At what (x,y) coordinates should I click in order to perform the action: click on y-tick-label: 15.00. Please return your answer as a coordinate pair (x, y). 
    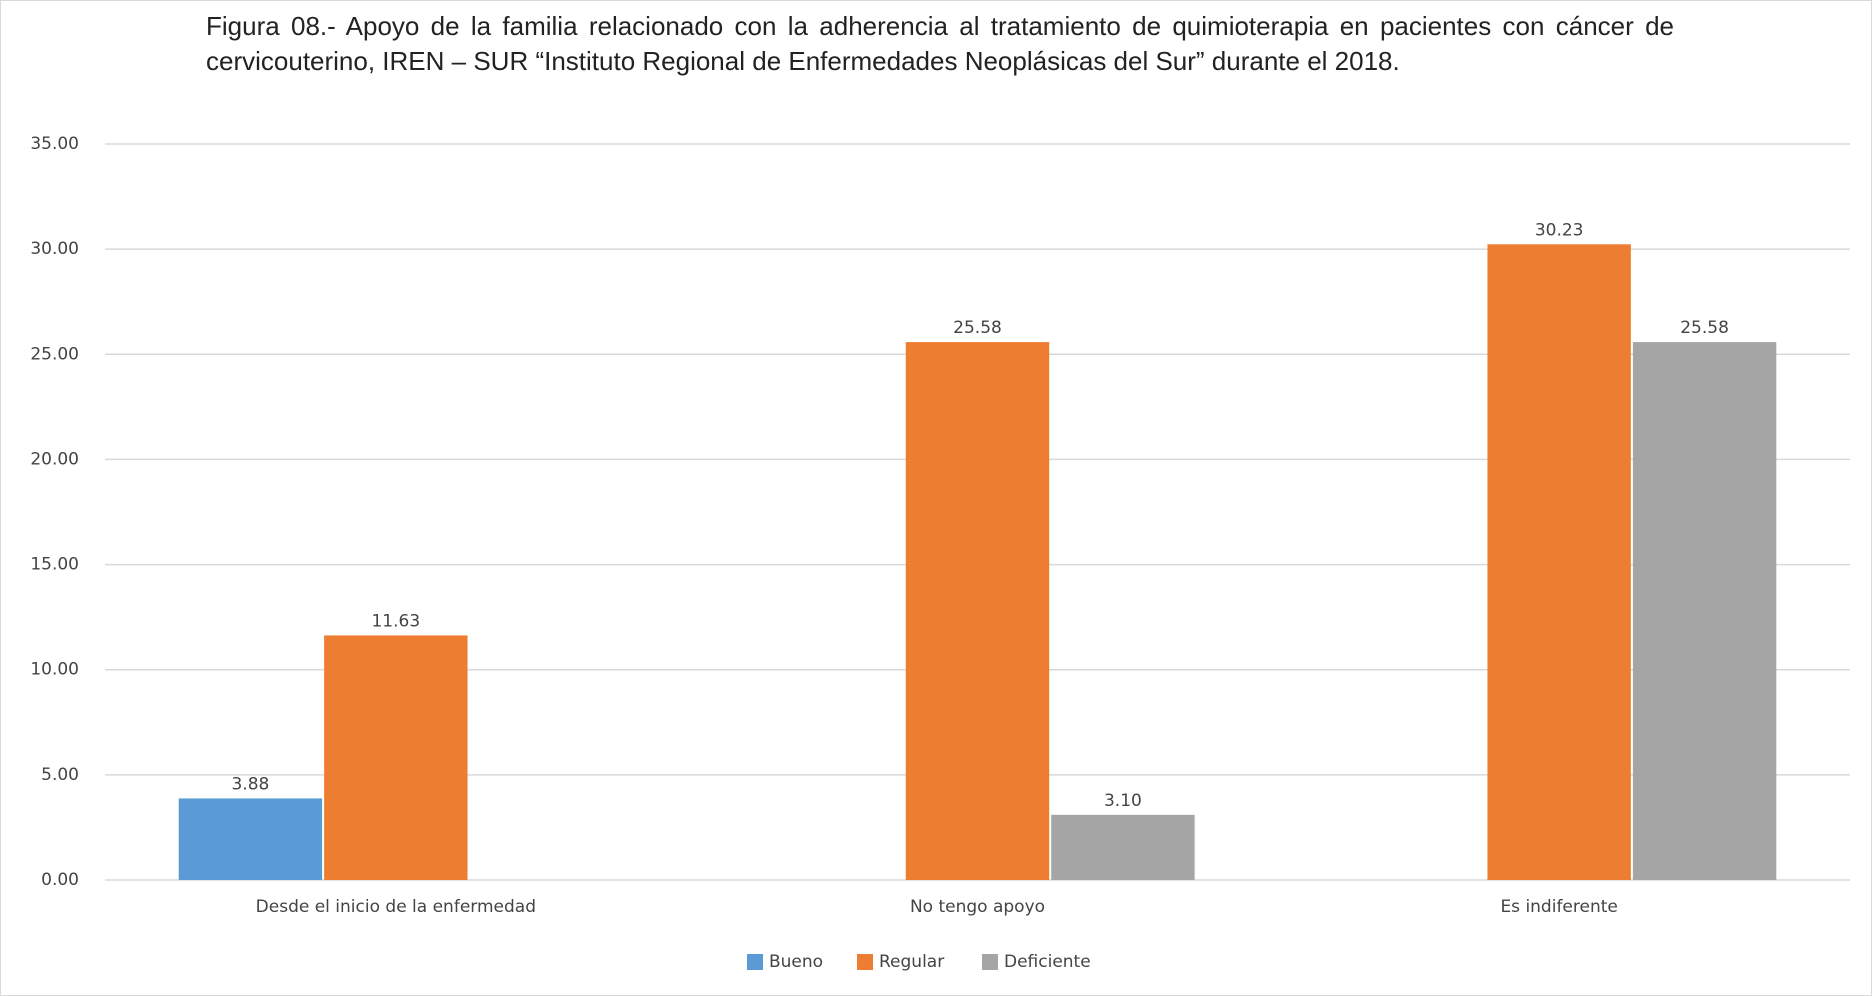
    Looking at the image, I should click on (54, 565).